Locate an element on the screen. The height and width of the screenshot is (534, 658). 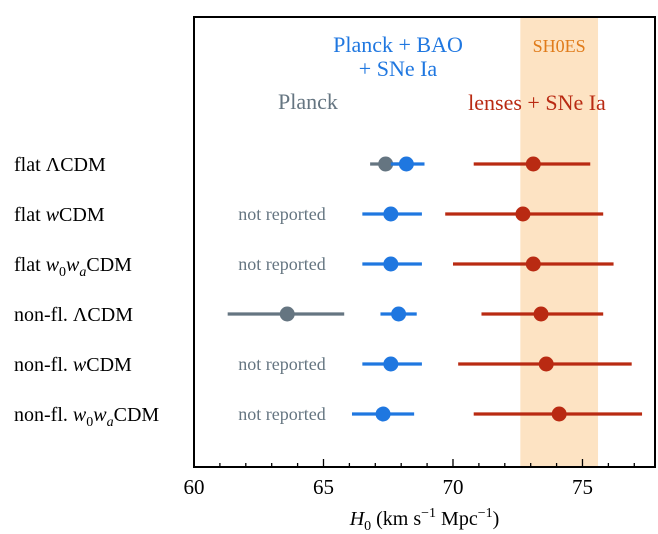
x-axis-label: H0 (km s−1 Mpc−1) is located at coordinates (424, 520).